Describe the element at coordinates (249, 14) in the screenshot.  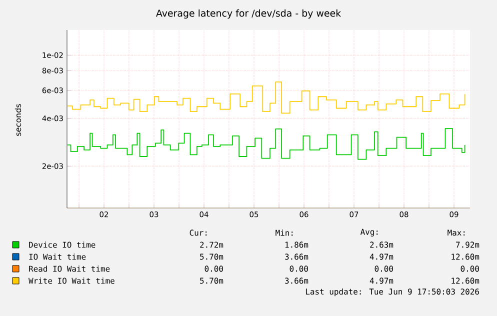
I see `chart-title: Average latency for /dev/sda - by week` at that location.